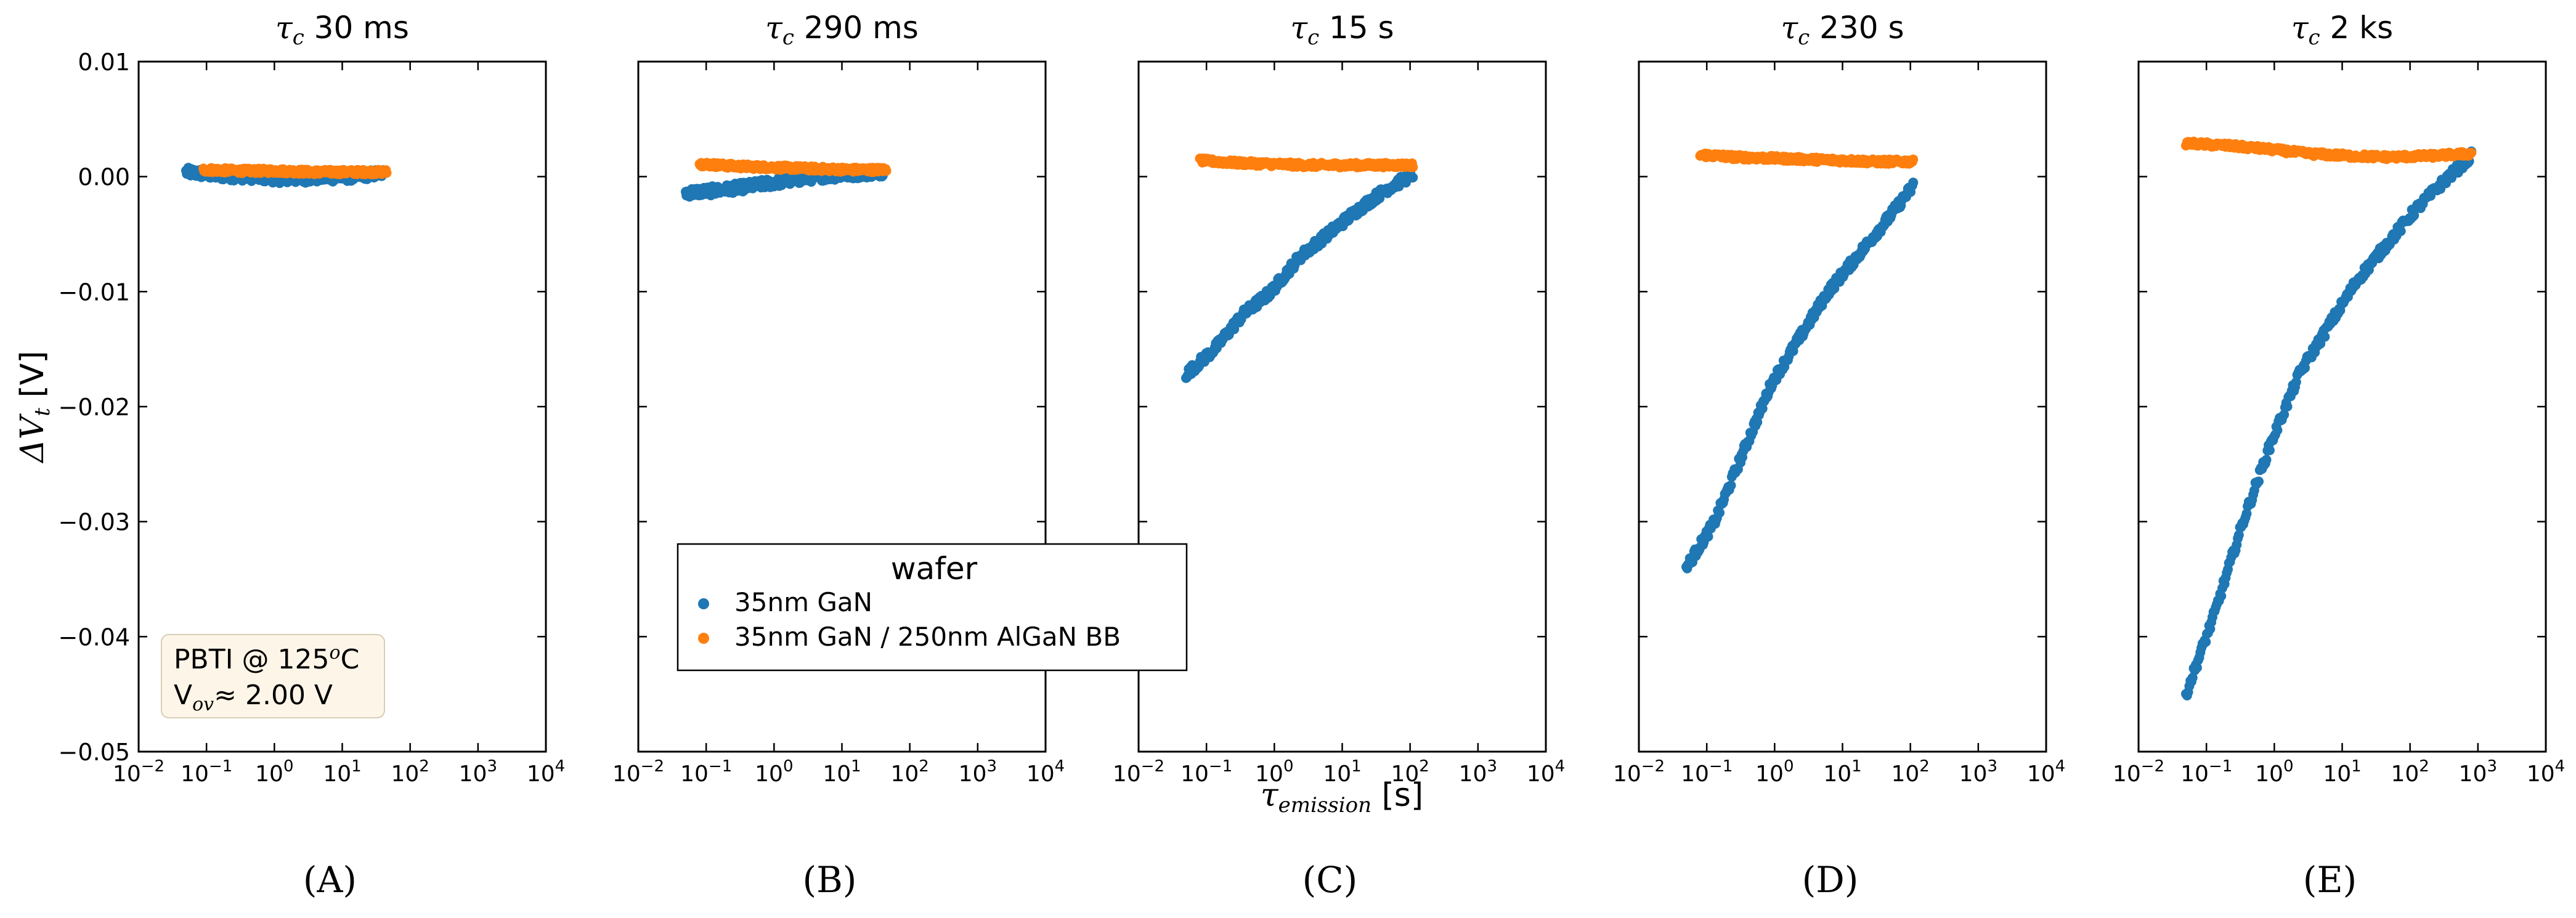 This screenshot has height=918, width=2576. What do you see at coordinates (330, 880) in the screenshot?
I see `panel-label: (A)` at bounding box center [330, 880].